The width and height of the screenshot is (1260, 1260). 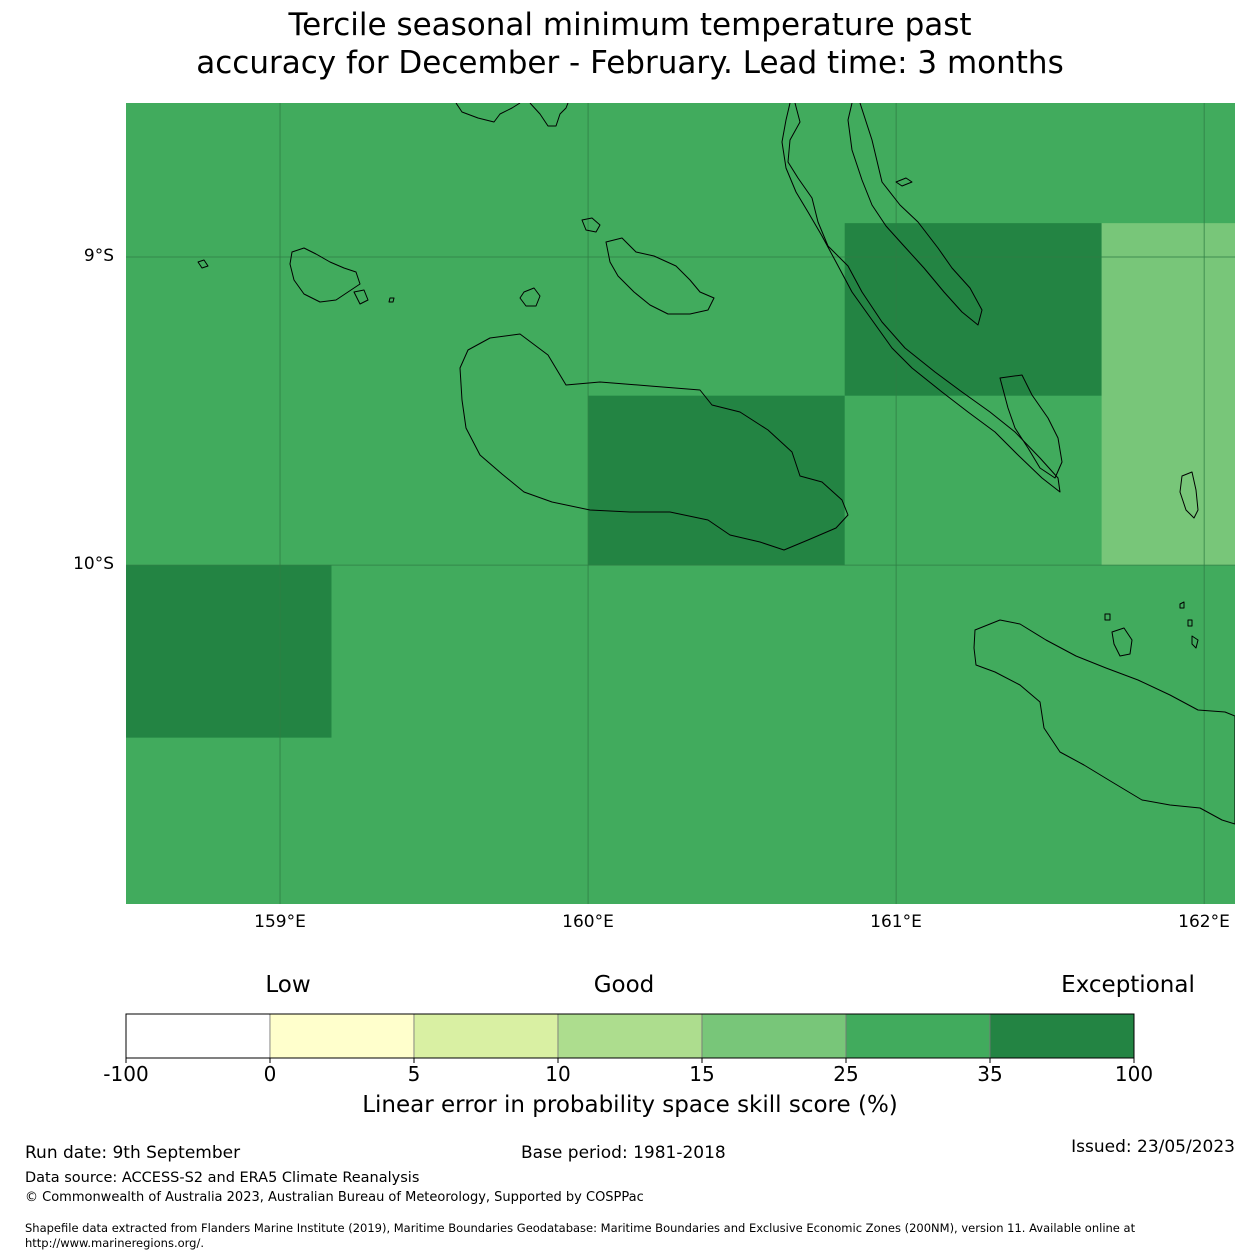 I want to click on shapefile-credit-line-2: http://www.marineregions.org/., so click(x=114, y=1243).